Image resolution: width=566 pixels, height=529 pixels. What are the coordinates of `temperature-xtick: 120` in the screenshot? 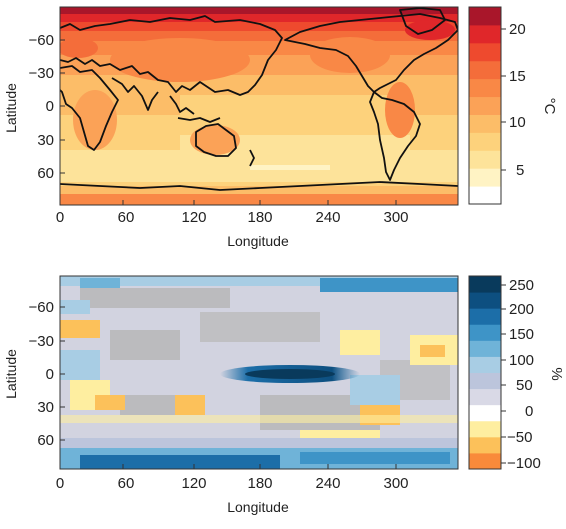 It's located at (193, 217).